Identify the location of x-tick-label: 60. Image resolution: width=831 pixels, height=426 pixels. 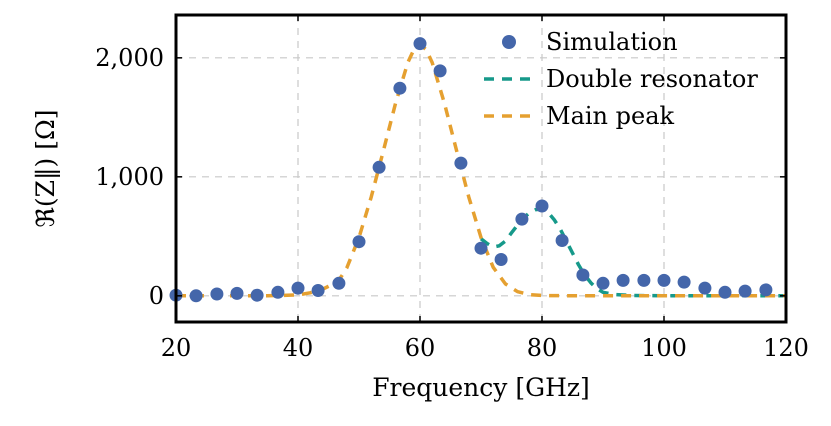
(420, 348).